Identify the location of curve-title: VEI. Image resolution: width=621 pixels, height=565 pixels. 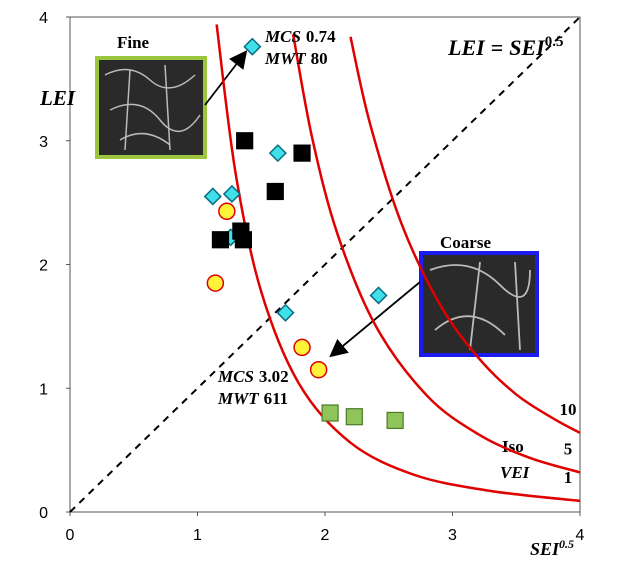
(515, 472).